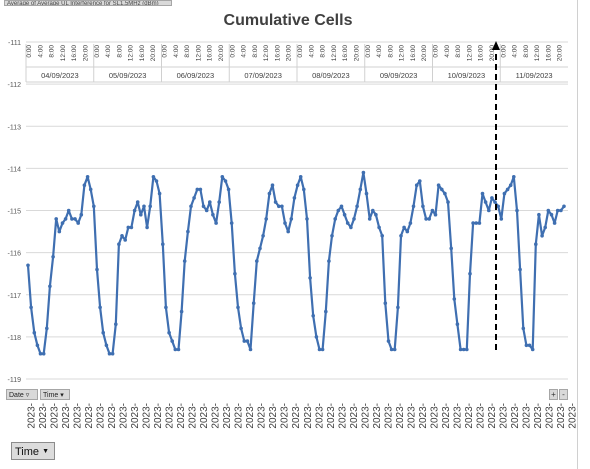 This screenshot has width=590, height=469. I want to click on hour-label: 8:00, so click(119, 51).